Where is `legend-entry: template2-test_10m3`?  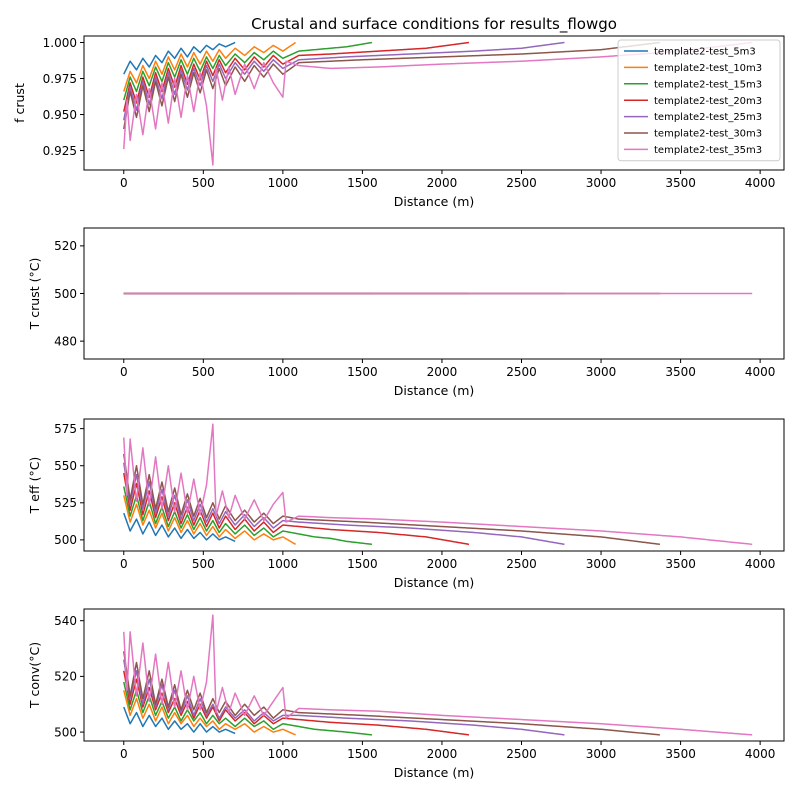
legend-entry: template2-test_10m3 is located at coordinates (708, 68).